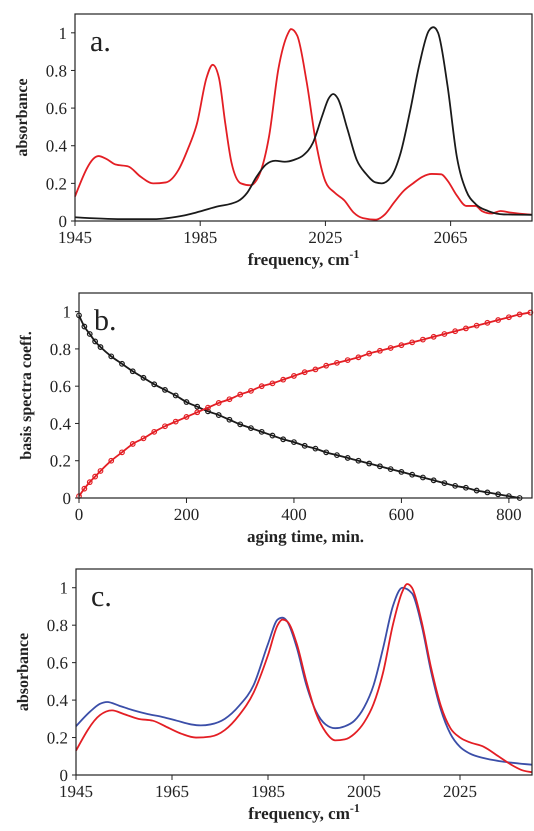  Describe the element at coordinates (79, 514) in the screenshot. I see `x-tick-label: 0` at that location.